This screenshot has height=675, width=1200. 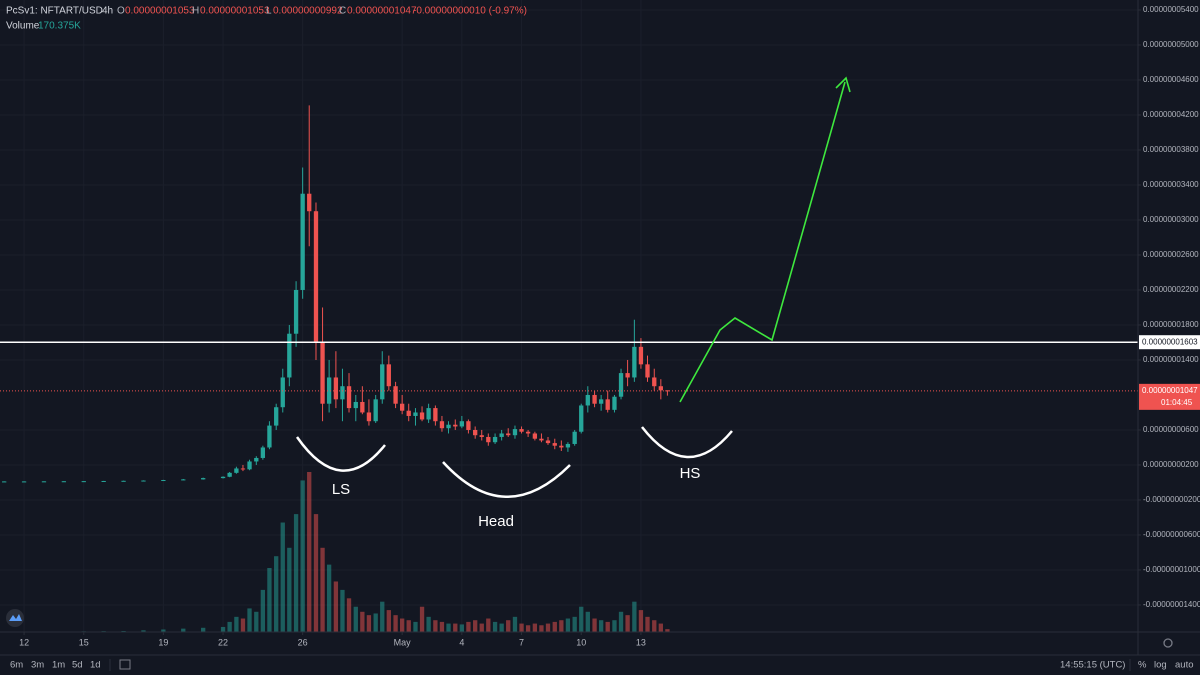 I want to click on log-button: log, so click(x=1160, y=665).